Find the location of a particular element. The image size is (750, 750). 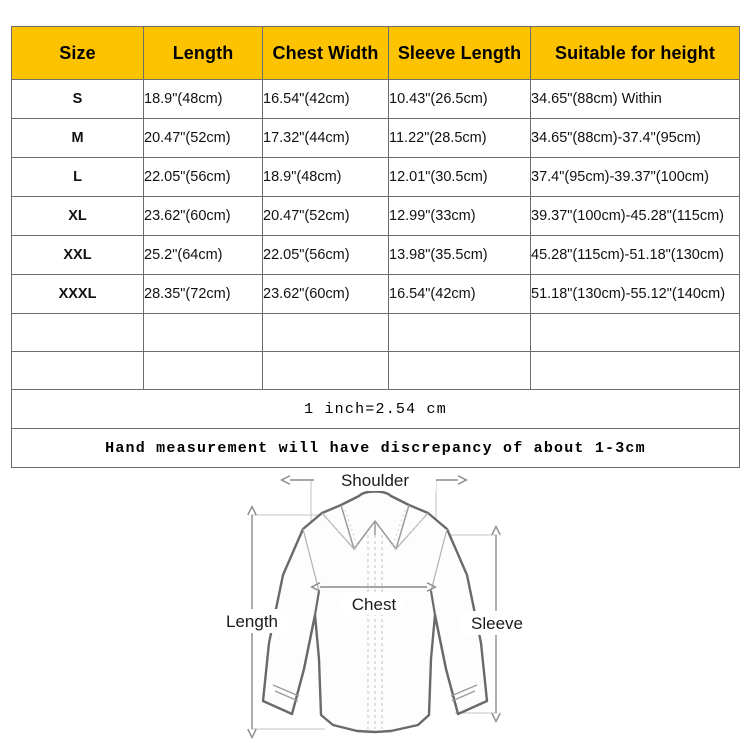

cell-size: XXL is located at coordinates (77, 255).